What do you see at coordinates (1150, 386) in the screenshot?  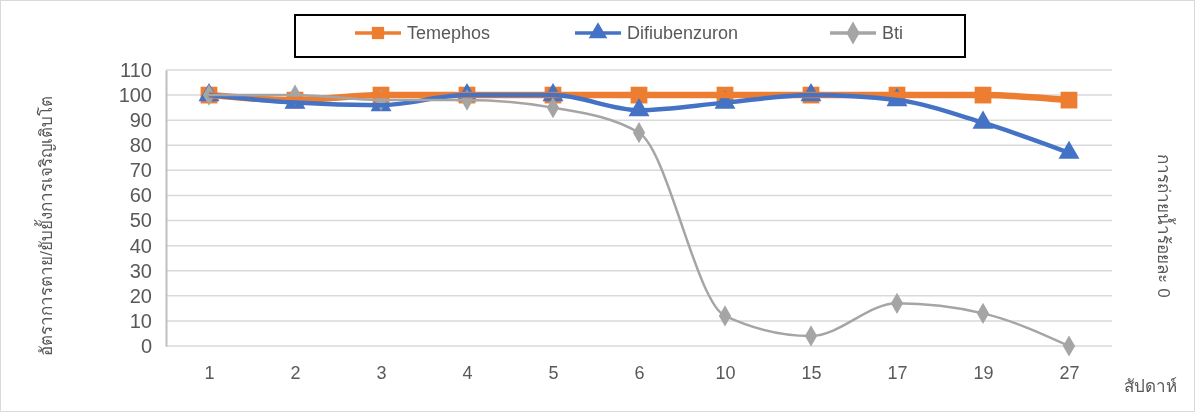 I see `x-axis-title: สัปดาห์` at bounding box center [1150, 386].